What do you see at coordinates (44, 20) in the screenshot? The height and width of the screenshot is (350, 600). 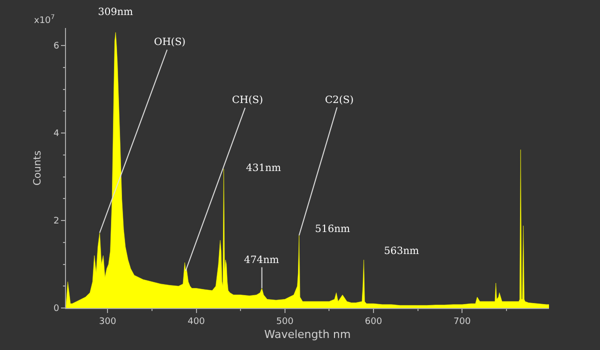 I see `text: x10$^{7}$` at bounding box center [44, 20].